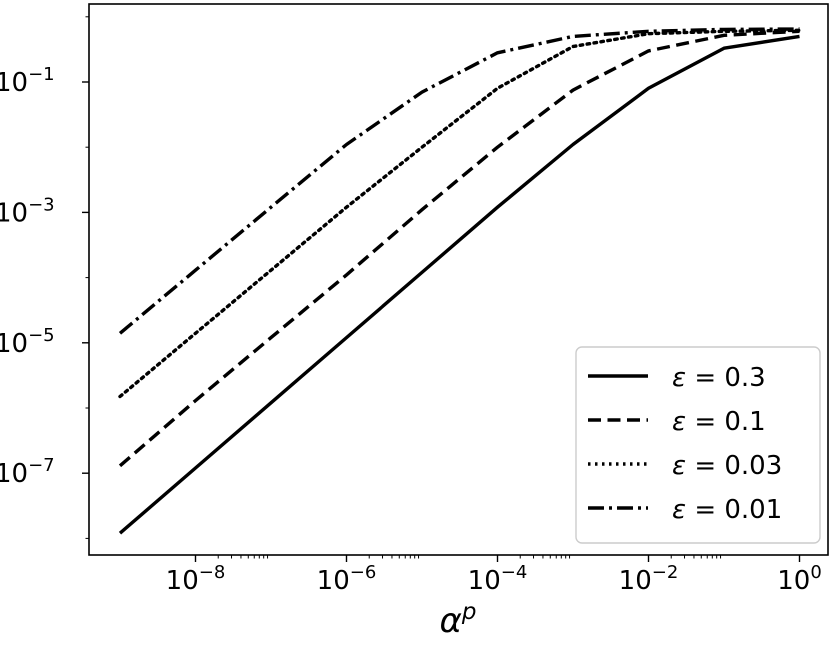 Image resolution: width=830 pixels, height=646 pixels. What do you see at coordinates (27, 81) in the screenshot?
I see `y-tick-label: 10⁻¹` at bounding box center [27, 81].